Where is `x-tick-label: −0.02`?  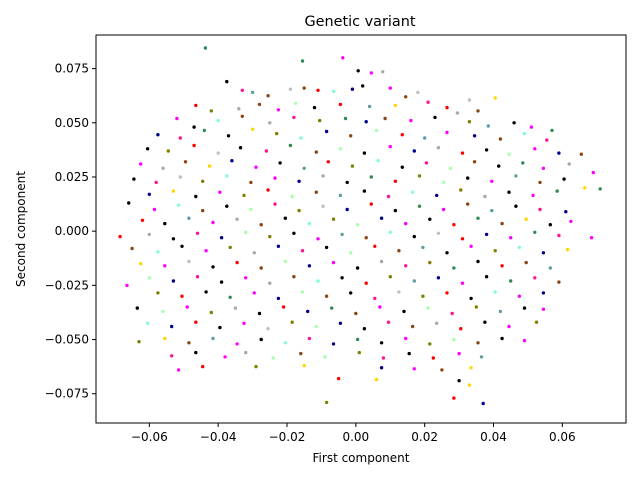
x-tick-label: −0.02 is located at coordinates (287, 437).